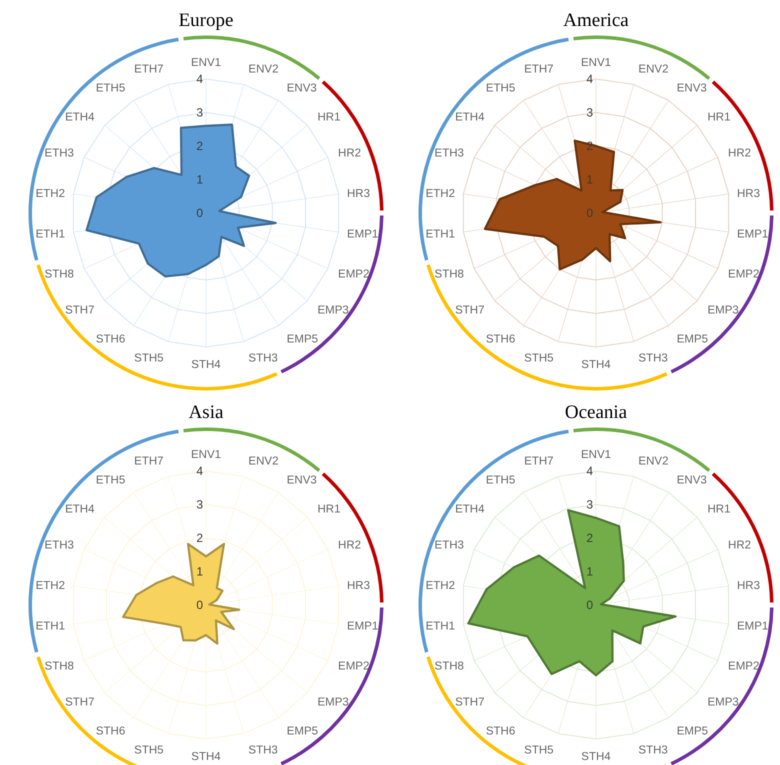  Describe the element at coordinates (206, 20) in the screenshot. I see `chart-title: Europe` at that location.